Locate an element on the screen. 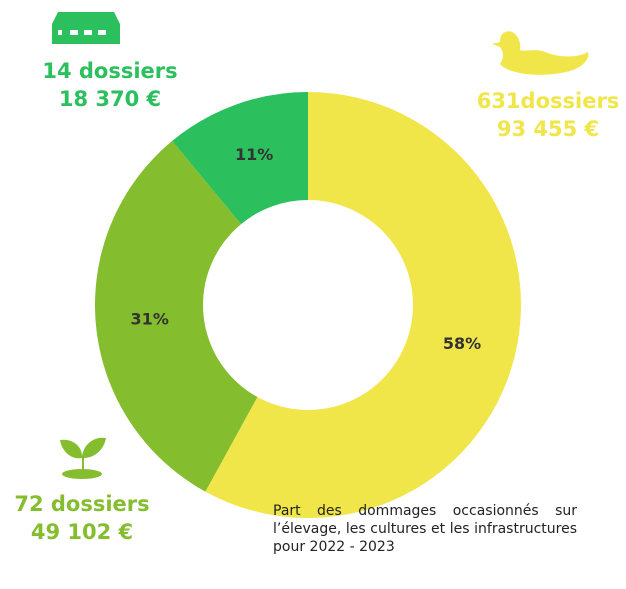  annotation: 631dossiers is located at coordinates (548, 101).